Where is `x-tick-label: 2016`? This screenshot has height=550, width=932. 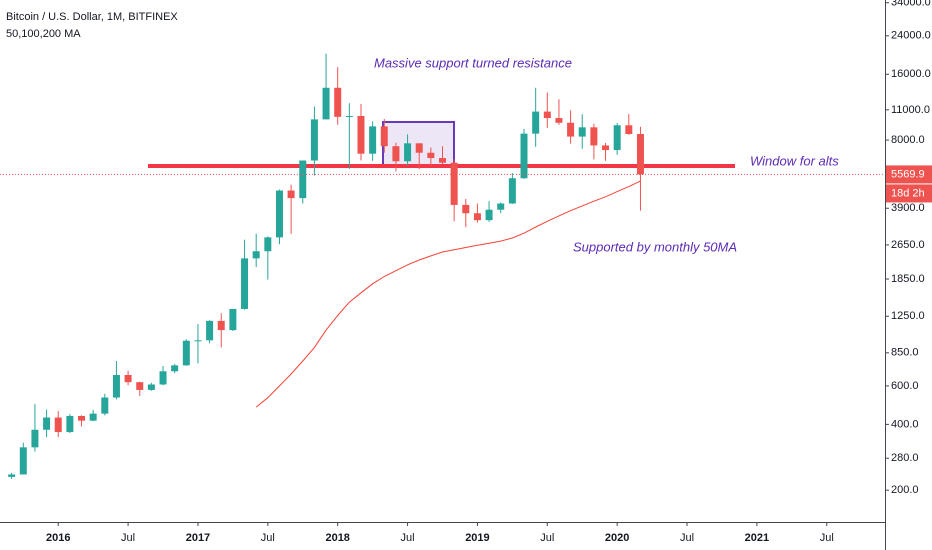
x-tick-label: 2016 is located at coordinates (58, 538).